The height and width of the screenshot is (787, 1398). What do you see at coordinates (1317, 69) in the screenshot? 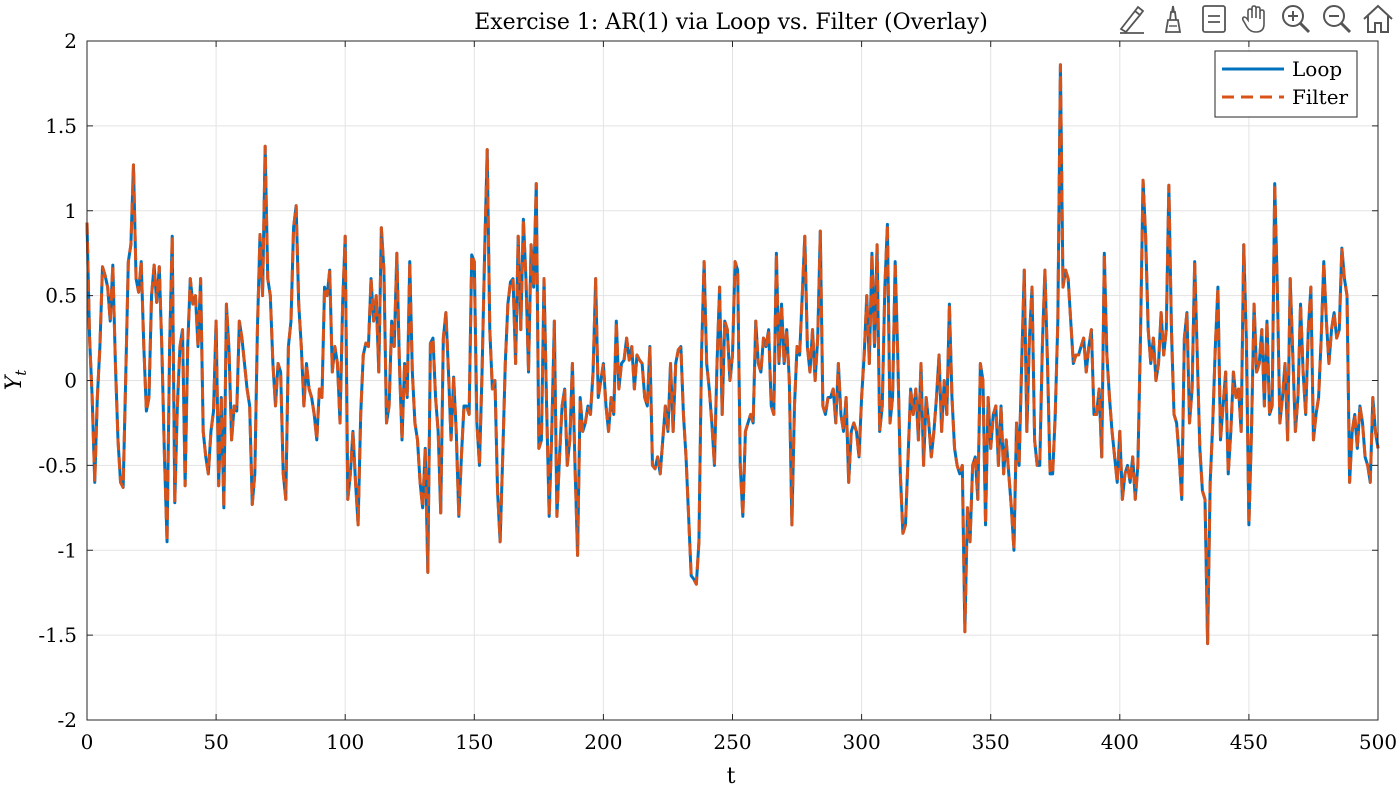
I see `legend-loop-label: Loop` at bounding box center [1317, 69].